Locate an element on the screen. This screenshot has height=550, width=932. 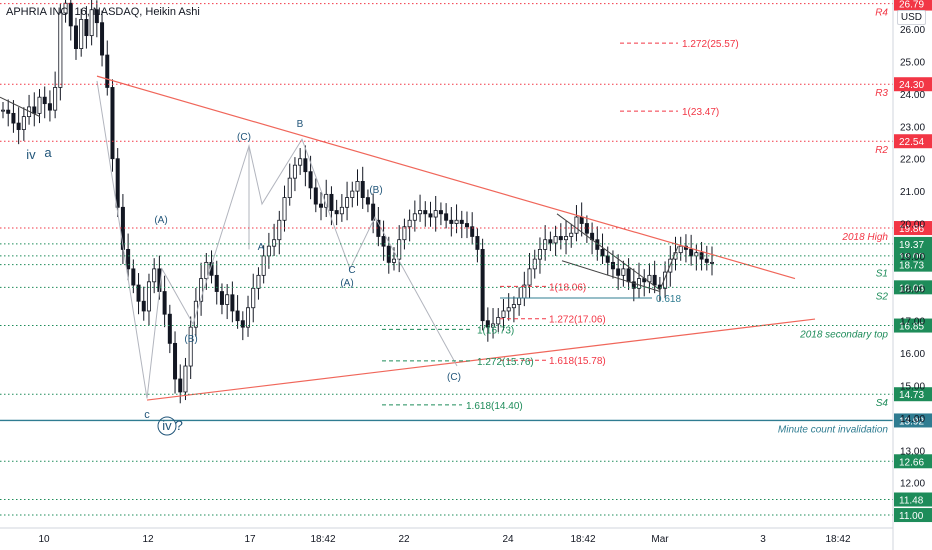
currency-badge: USD is located at coordinates (911, 17).